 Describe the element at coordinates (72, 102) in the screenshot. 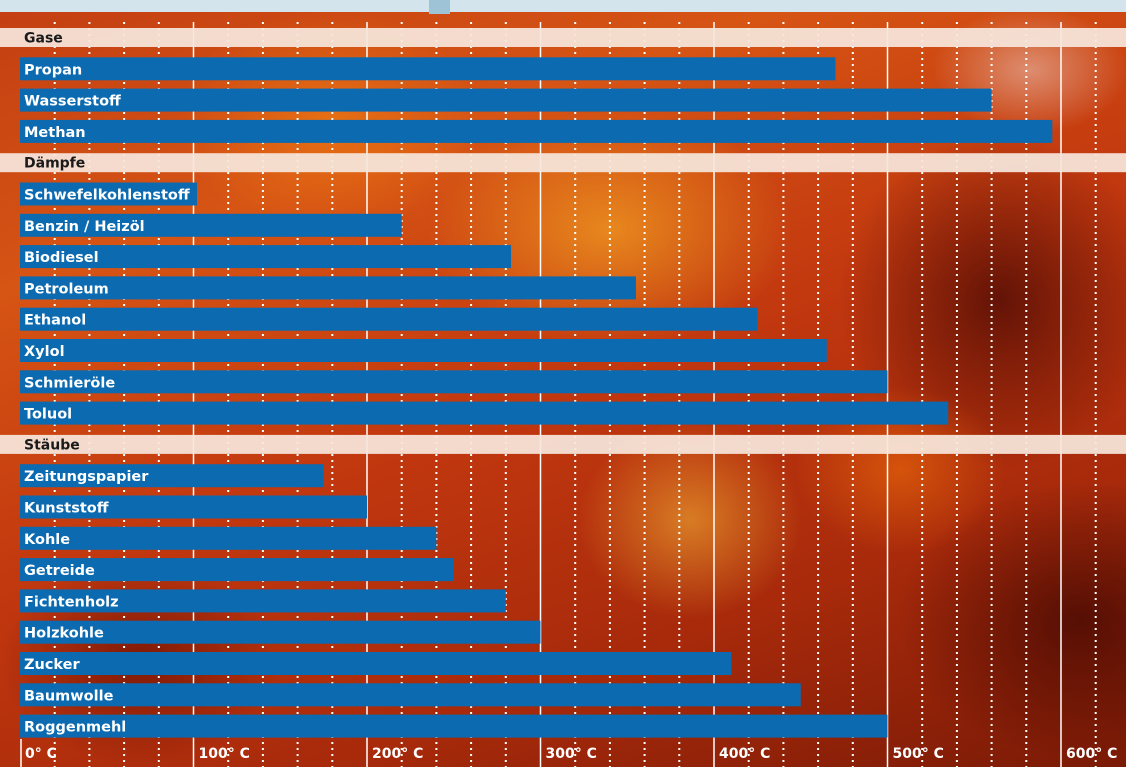

I see `bar-label: Wasserstoff` at that location.